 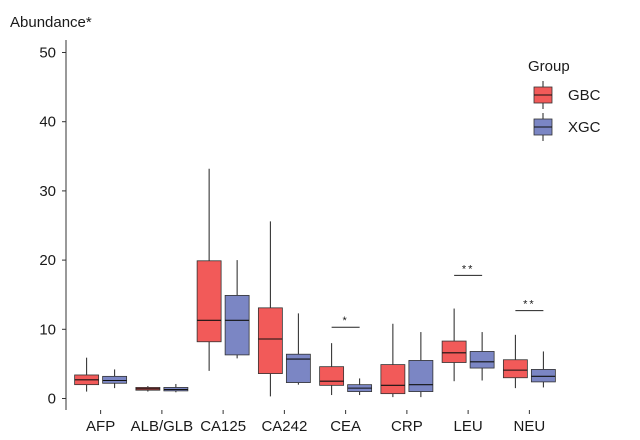 I want to click on box-xgc-ca242, so click(x=298, y=349).